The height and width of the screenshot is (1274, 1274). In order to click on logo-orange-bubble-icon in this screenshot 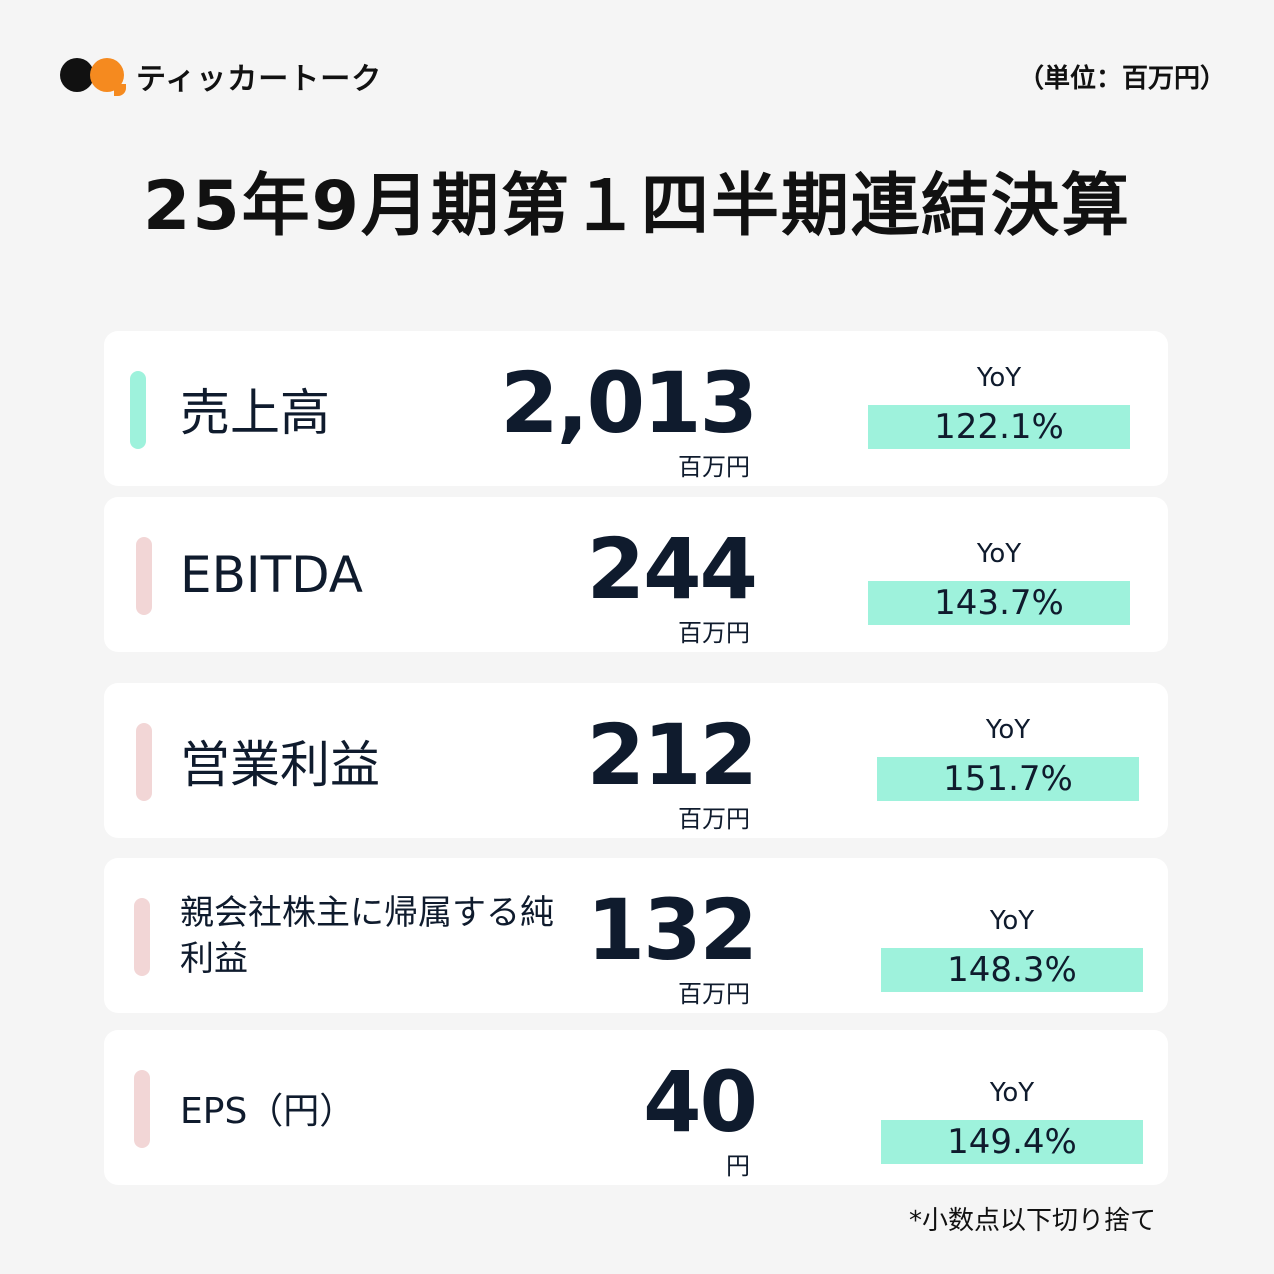, I will do `click(108, 77)`.